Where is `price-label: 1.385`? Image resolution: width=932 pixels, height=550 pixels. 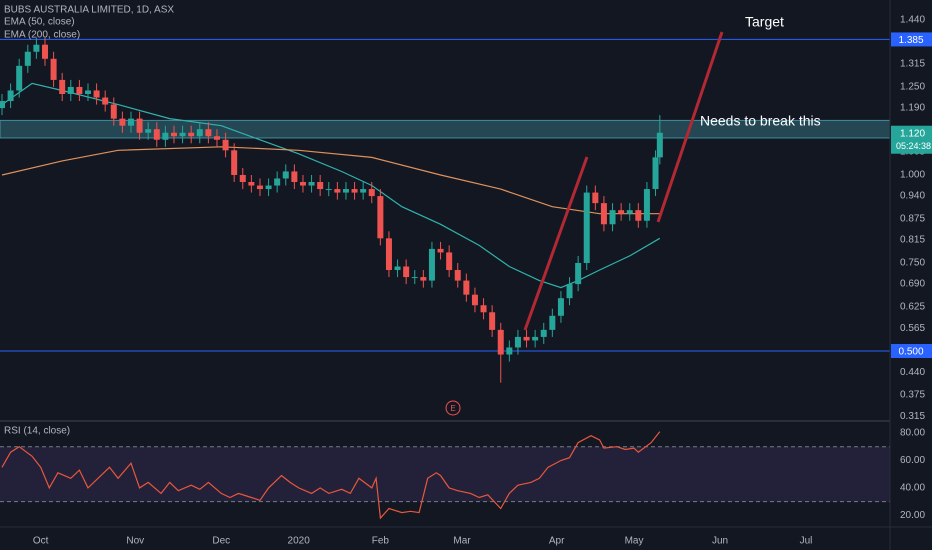
price-label: 1.385 is located at coordinates (910, 40).